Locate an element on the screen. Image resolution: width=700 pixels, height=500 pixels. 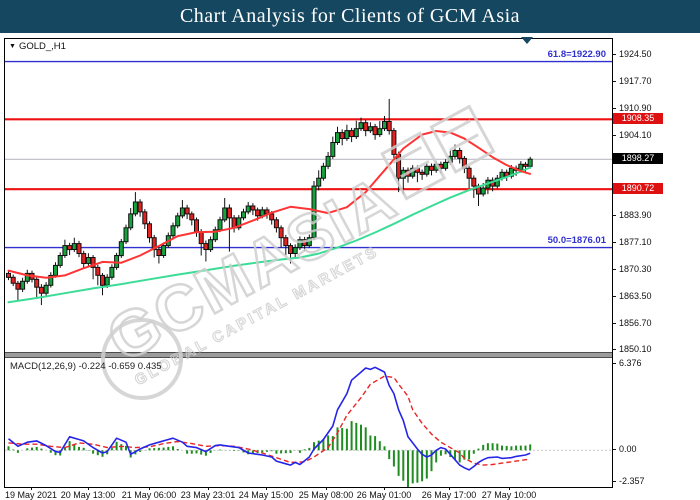
price-badge-support: 1890.72 is located at coordinates (638, 188).